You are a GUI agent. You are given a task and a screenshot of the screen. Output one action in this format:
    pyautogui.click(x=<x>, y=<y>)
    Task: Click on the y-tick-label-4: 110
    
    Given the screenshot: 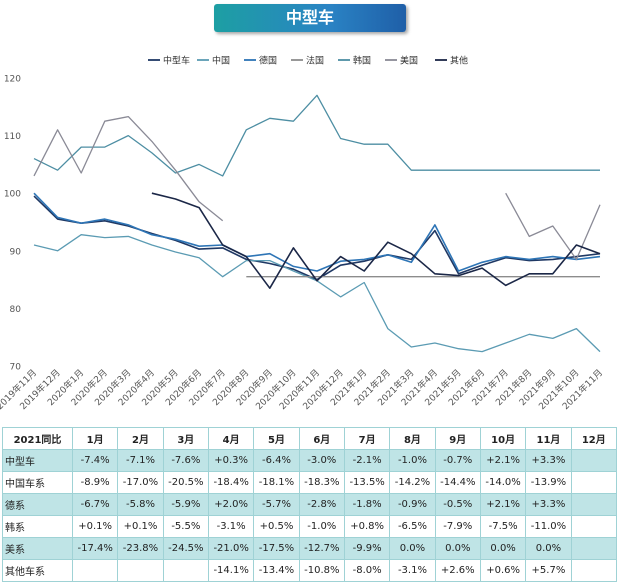 What is the action you would take?
    pyautogui.click(x=12, y=137)
    